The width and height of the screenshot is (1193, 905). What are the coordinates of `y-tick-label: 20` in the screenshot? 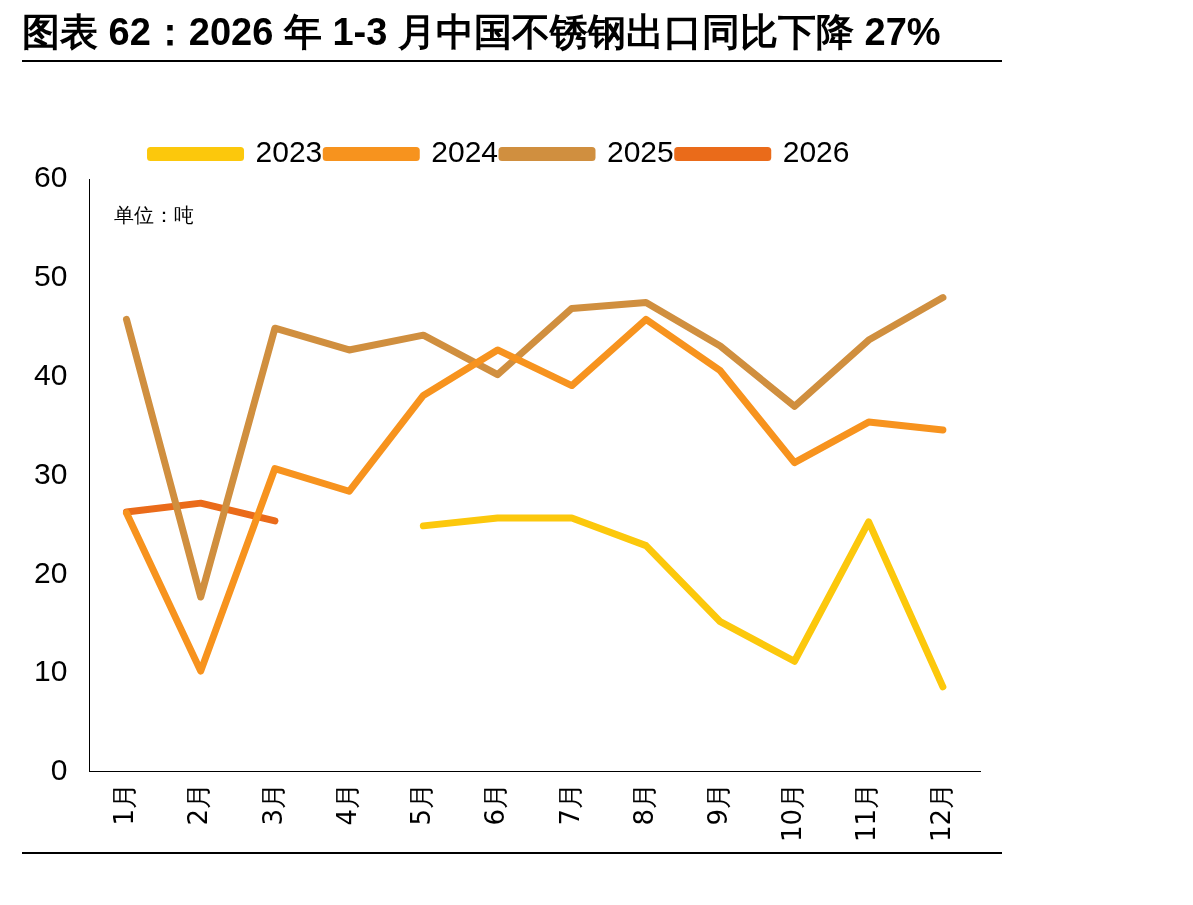 It's located at (50, 572).